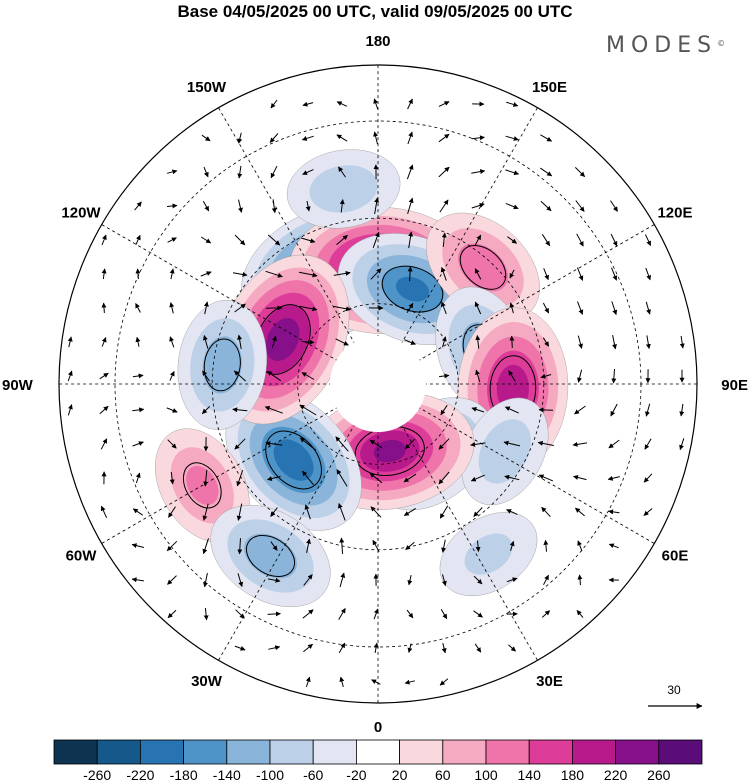 This screenshot has height=783, width=750. What do you see at coordinates (222, 294) in the screenshot?
I see `meridian-line` at bounding box center [222, 294].